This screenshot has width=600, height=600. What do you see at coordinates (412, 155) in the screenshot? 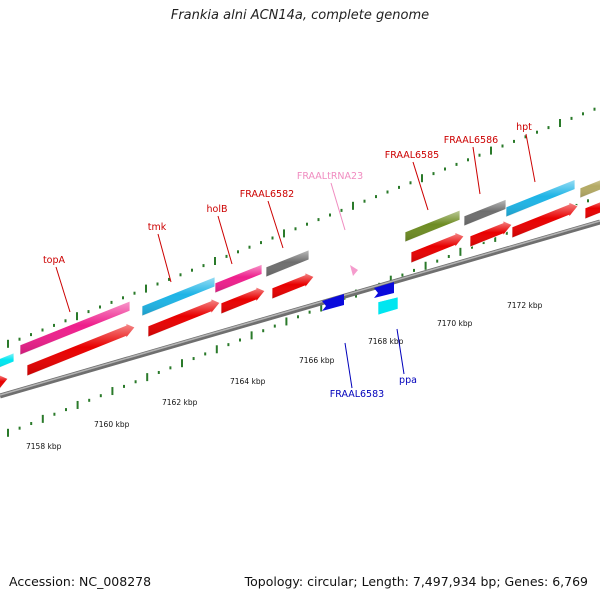
I see `gene-label: FRAAL6585` at bounding box center [412, 155].